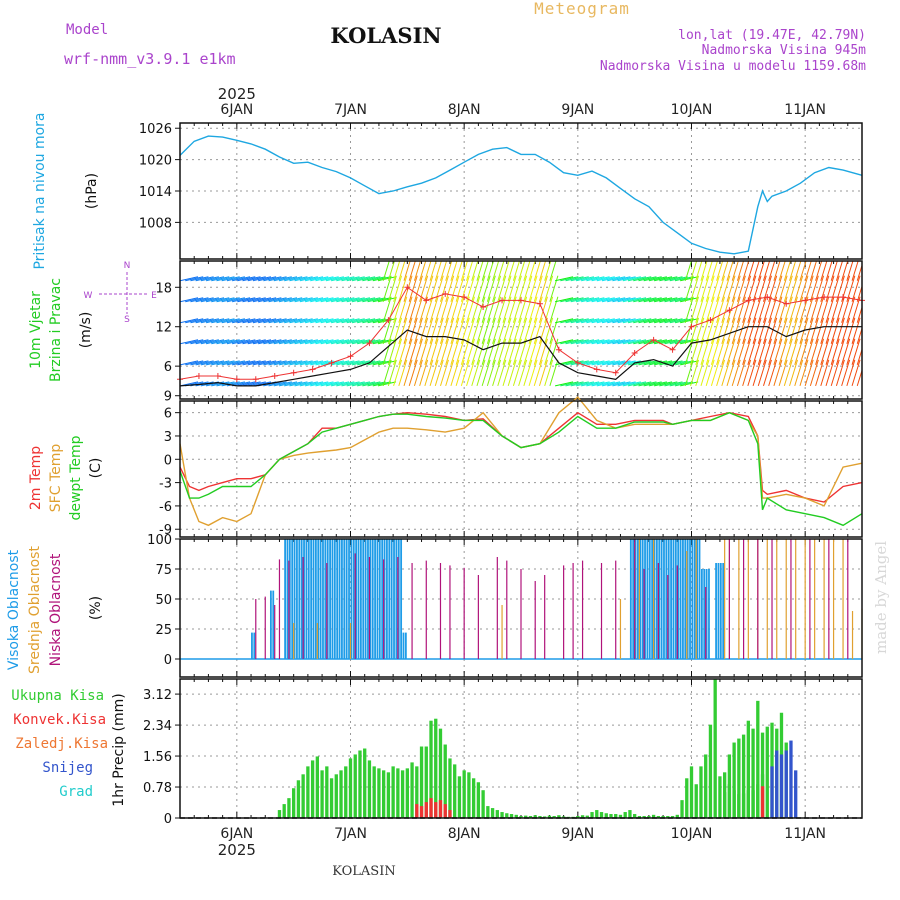 The image size is (900, 900). I want to click on day-label-bottom: 7JAN, so click(350, 834).